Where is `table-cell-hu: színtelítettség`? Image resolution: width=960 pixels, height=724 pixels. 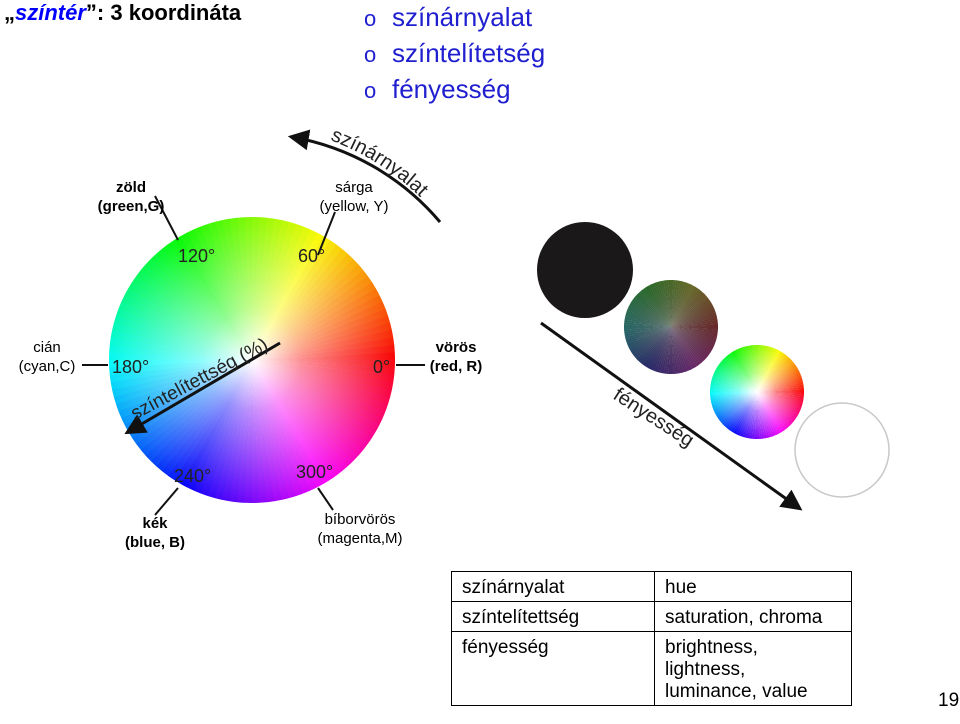
table-cell-hu: színtelítettség is located at coordinates (553, 616).